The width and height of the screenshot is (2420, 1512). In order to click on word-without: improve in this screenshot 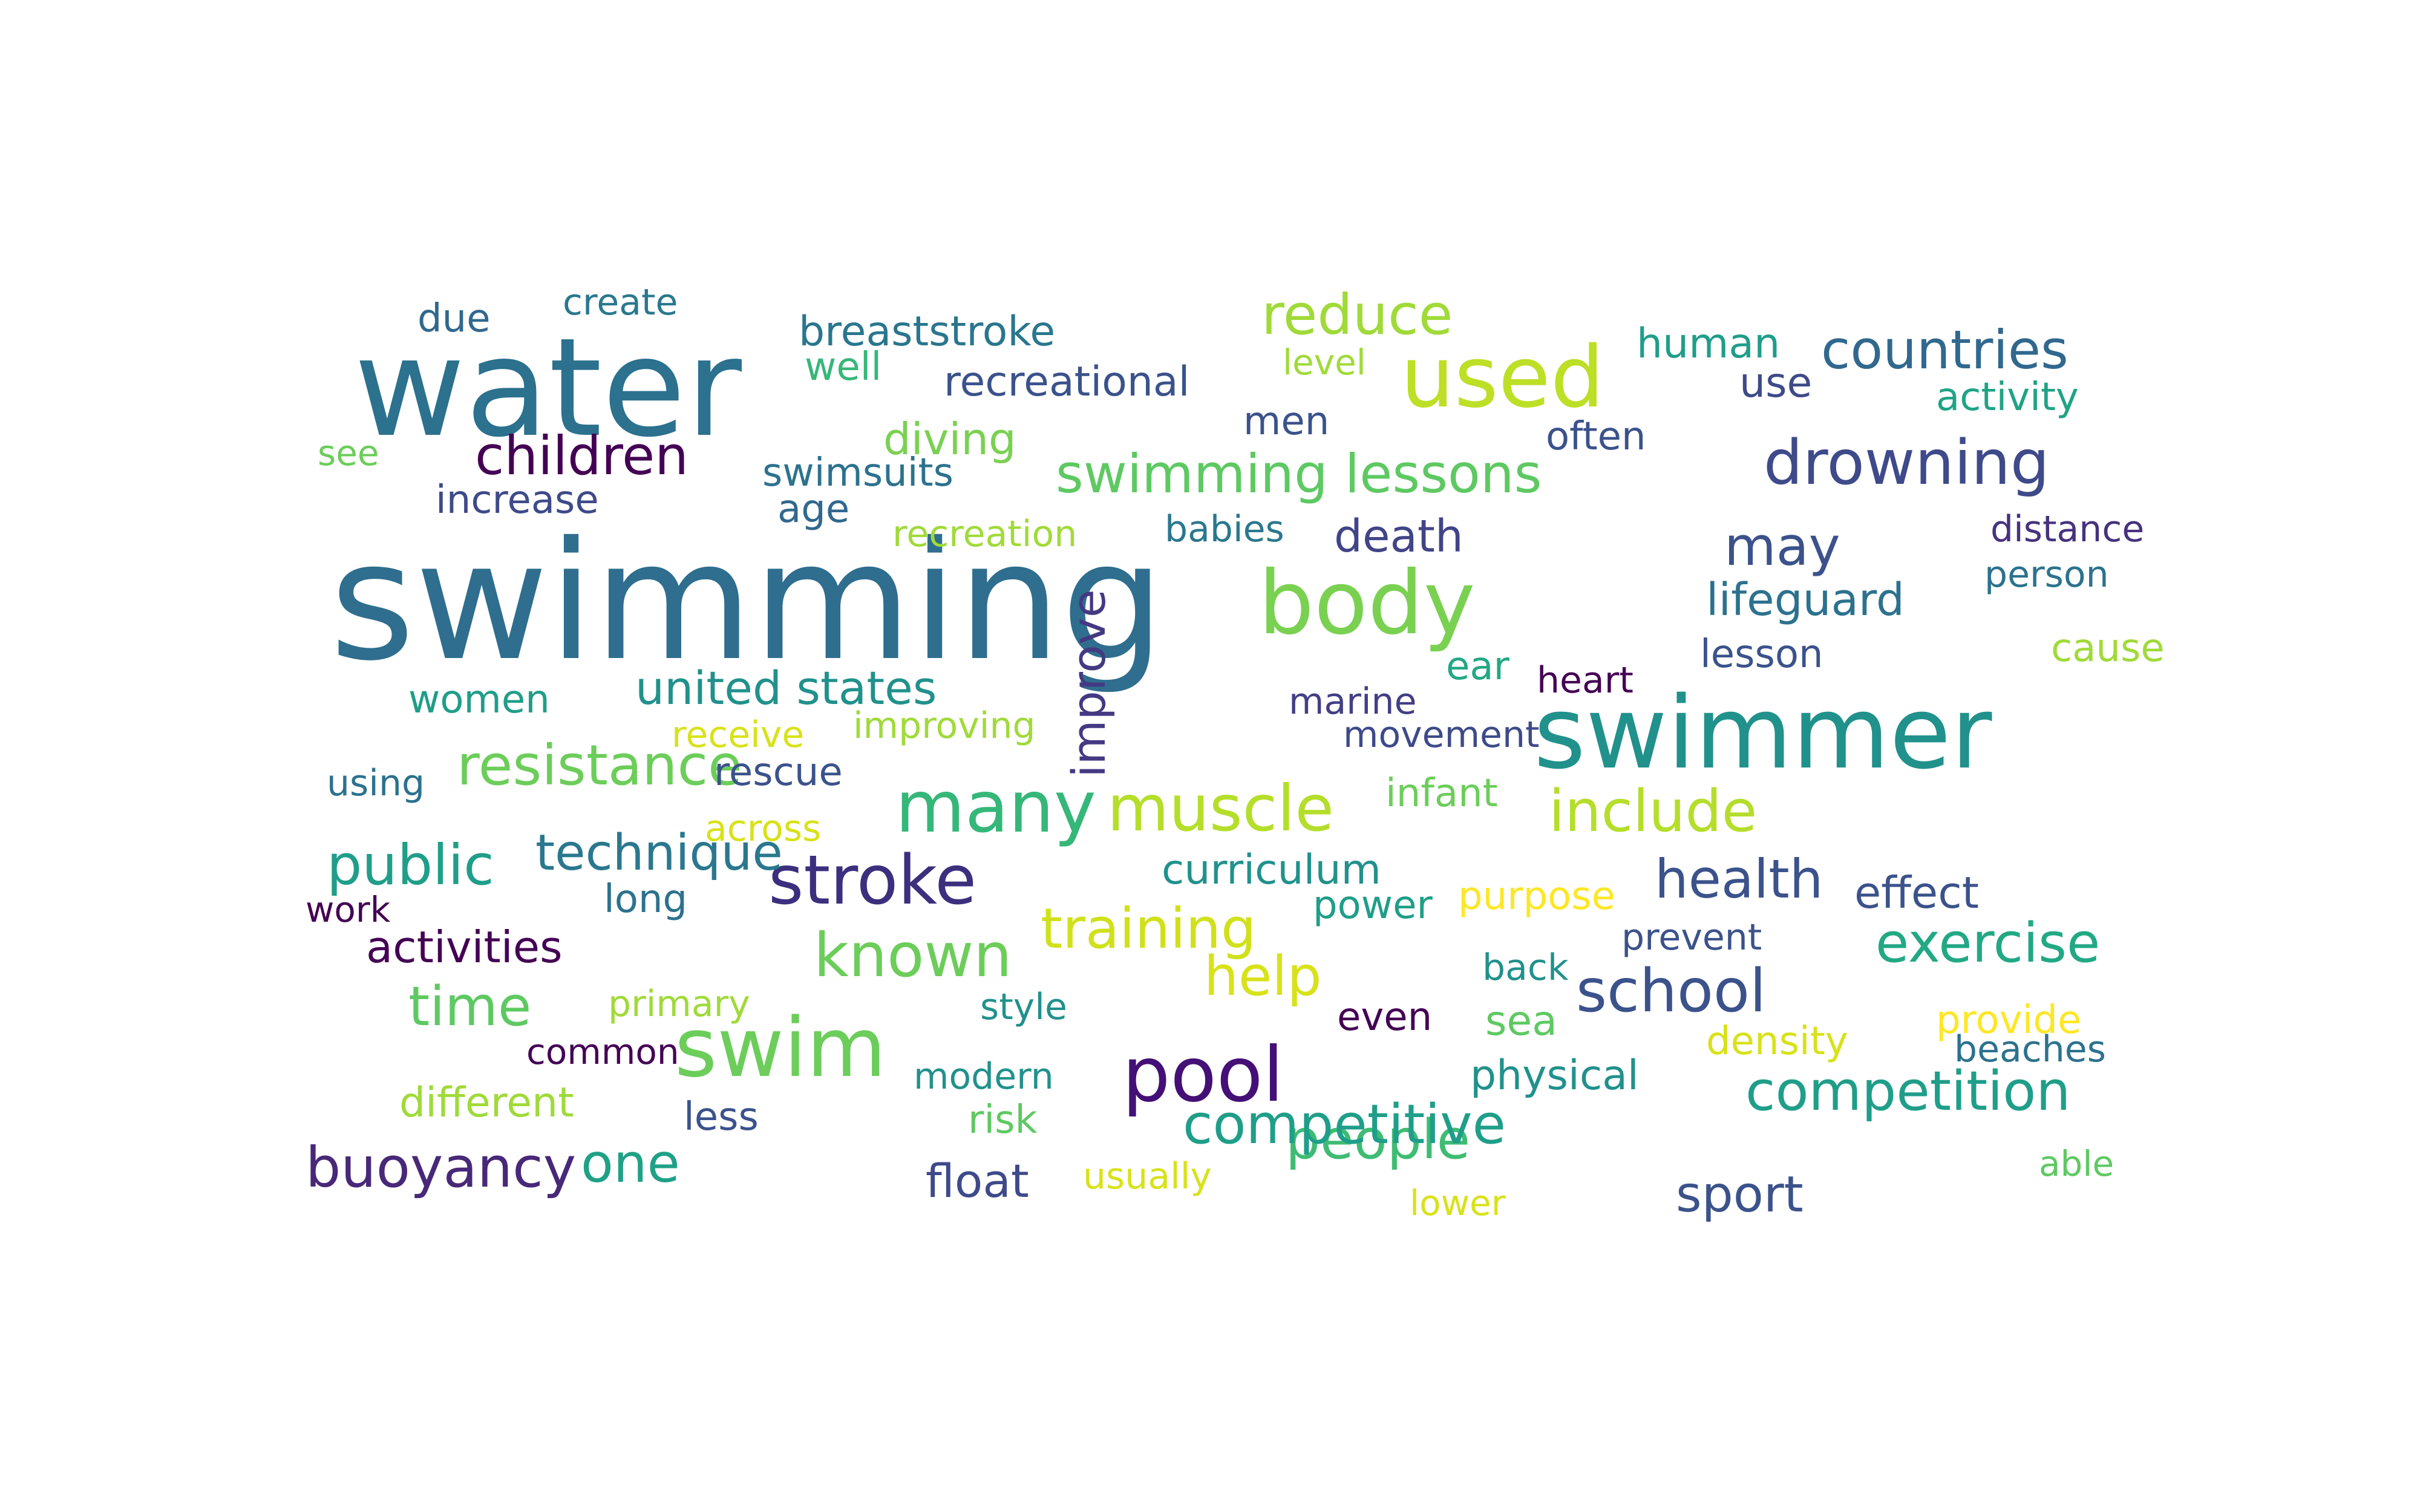, I will do `click(1089, 683)`.